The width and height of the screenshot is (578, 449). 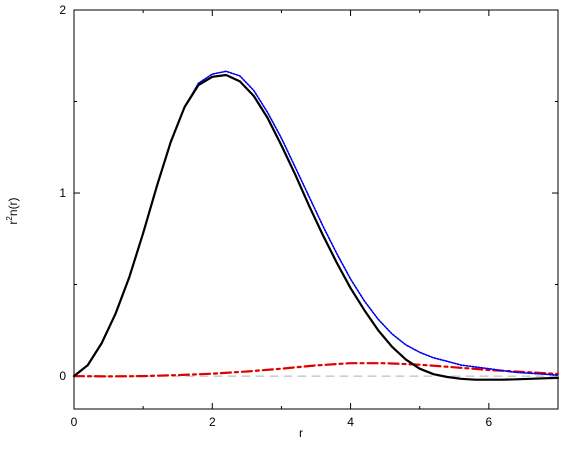 I want to click on y-axis-title-main: r, so click(x=13, y=223).